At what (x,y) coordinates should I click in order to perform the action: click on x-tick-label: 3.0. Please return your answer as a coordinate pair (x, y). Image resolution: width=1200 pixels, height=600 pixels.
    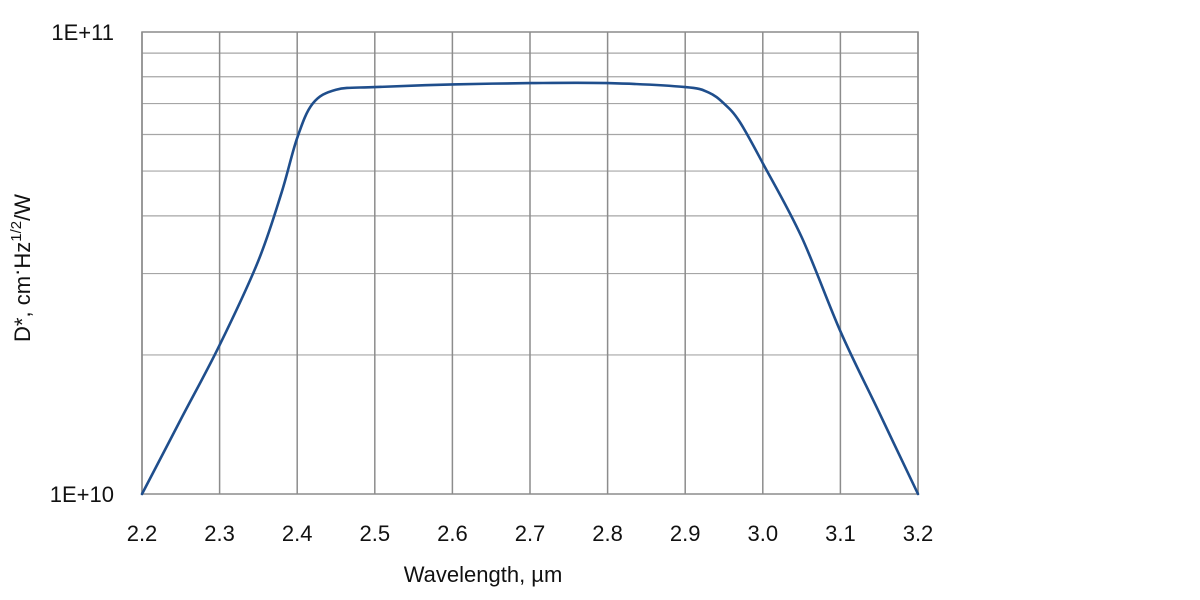
    Looking at the image, I should click on (763, 533).